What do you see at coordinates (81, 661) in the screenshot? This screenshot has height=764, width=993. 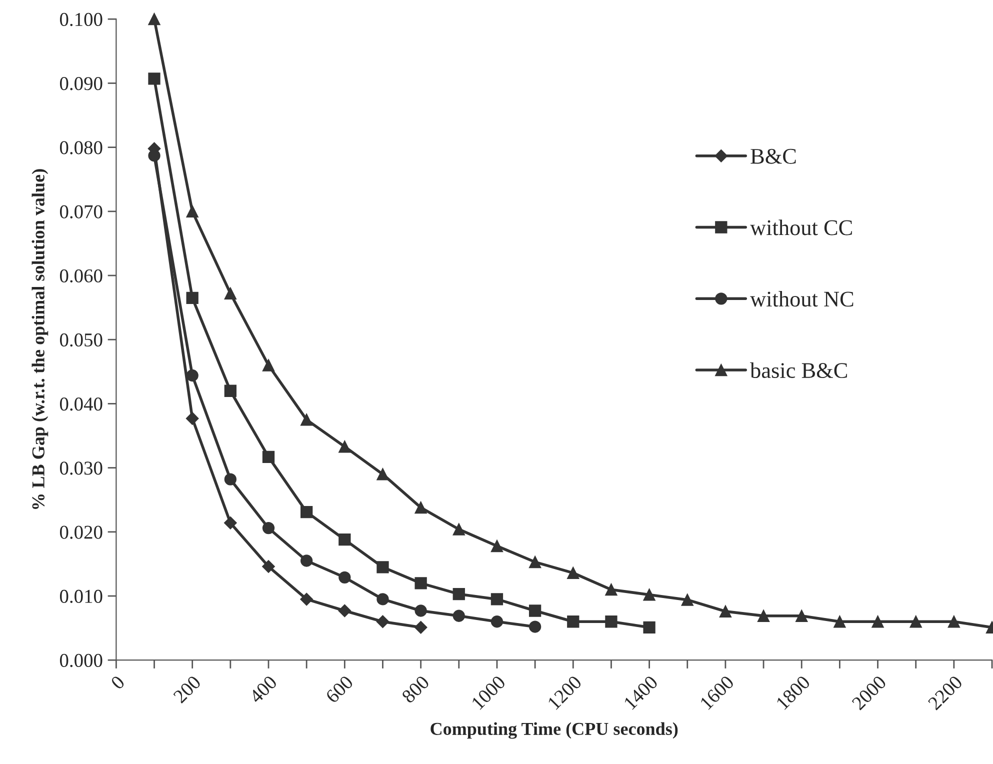 I see `y-tick-label: 0.000` at bounding box center [81, 661].